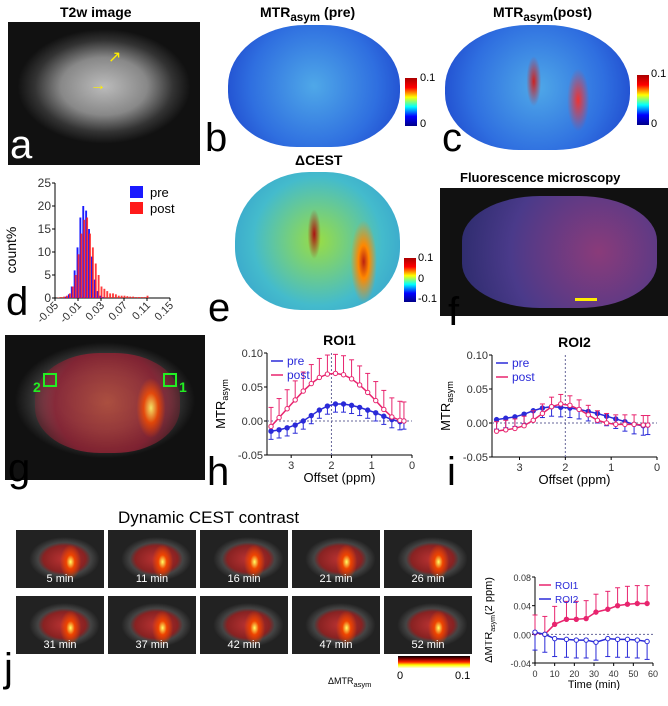  I want to click on y-tick-label: 5, so click(47, 275).